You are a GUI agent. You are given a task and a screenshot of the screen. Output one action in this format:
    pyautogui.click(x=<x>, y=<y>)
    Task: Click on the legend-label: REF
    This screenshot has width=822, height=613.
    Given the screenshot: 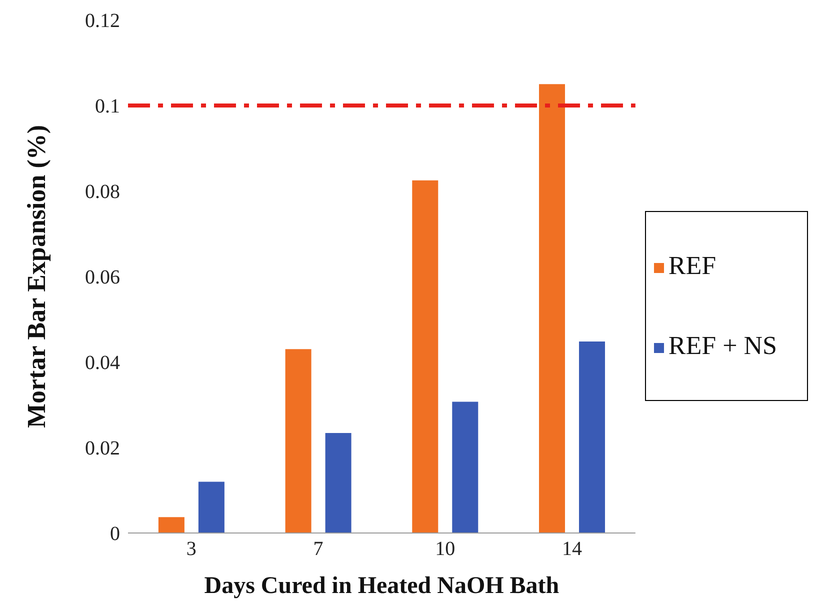 What is the action you would take?
    pyautogui.click(x=692, y=265)
    